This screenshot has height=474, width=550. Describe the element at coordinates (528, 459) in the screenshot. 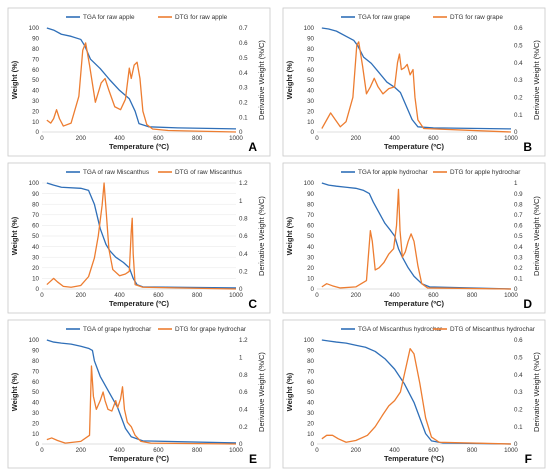

I see `panel-letter: F` at that location.